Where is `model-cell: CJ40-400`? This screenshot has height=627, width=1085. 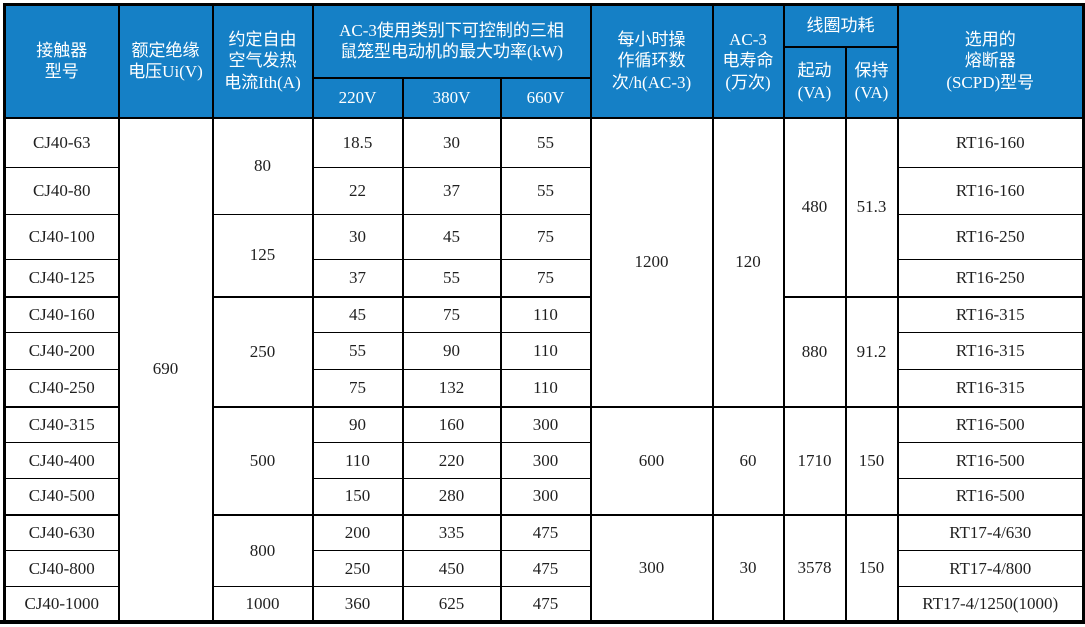 model-cell: CJ40-400 is located at coordinates (61, 460).